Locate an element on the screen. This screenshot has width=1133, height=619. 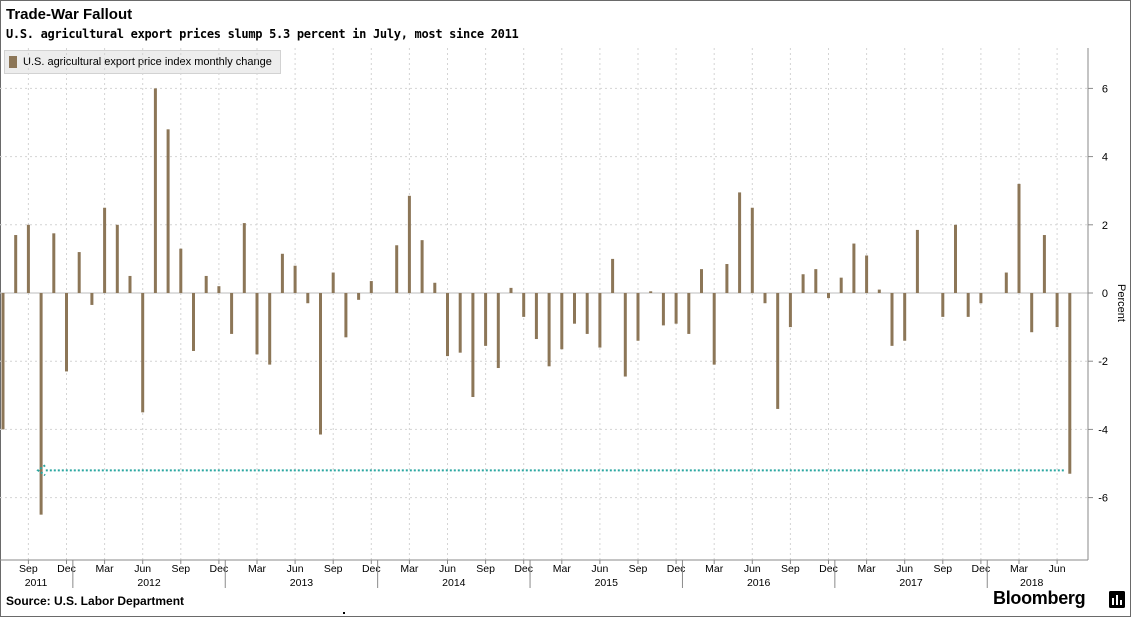
annotation-arrowhead is located at coordinates (41, 470).